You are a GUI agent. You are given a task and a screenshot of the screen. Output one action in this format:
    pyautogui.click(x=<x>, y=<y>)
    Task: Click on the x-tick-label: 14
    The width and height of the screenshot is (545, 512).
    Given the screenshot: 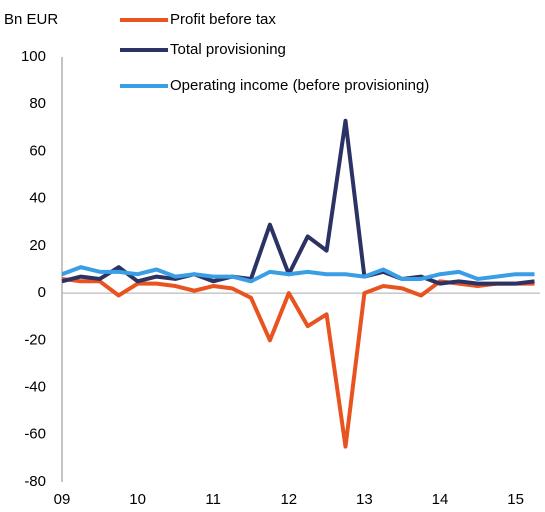 What is the action you would take?
    pyautogui.click(x=440, y=499)
    